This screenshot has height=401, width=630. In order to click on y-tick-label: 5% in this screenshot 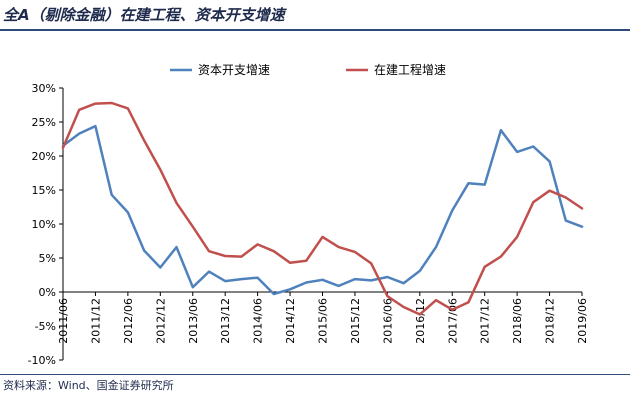, I will do `click(47, 258)`.